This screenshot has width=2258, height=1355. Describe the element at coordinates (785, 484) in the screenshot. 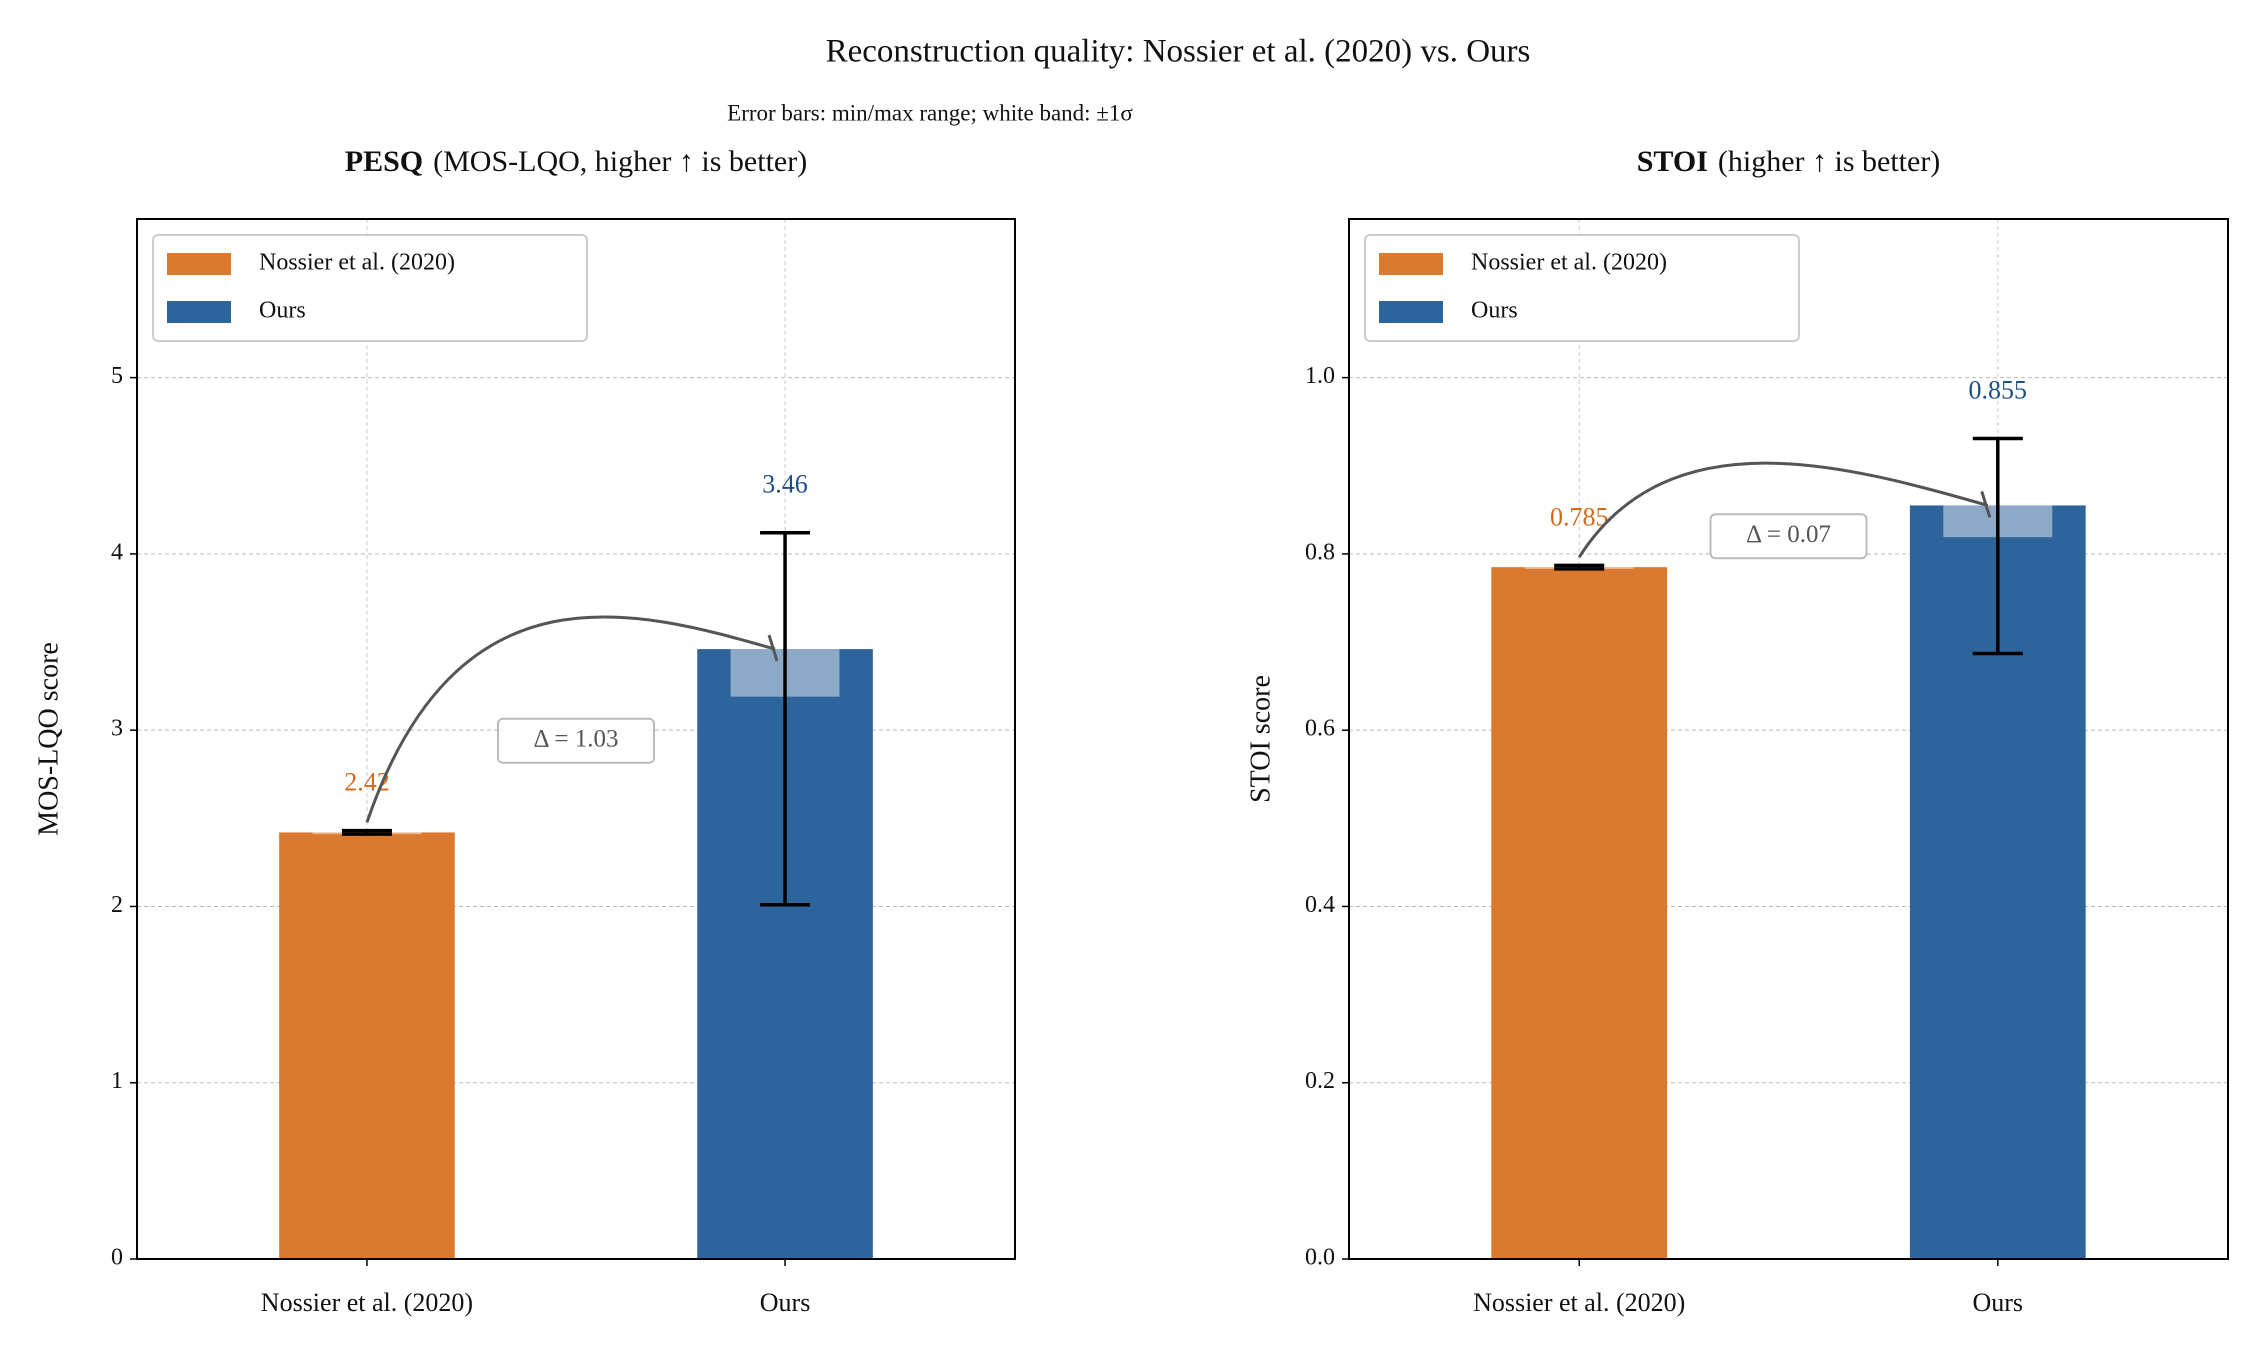

I see `value-label: 3.46` at that location.